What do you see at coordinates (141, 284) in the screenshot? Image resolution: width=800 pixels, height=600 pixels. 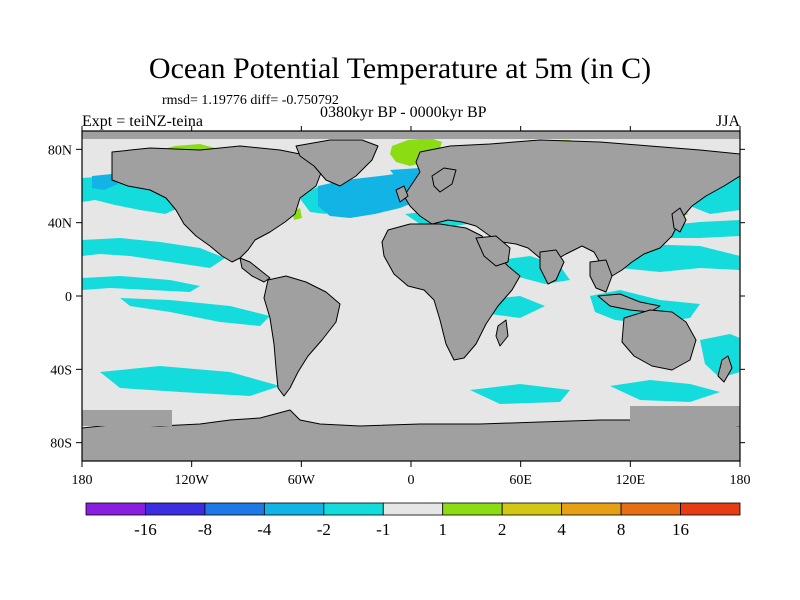 I see `tropical-pacific-band-cooling` at bounding box center [141, 284].